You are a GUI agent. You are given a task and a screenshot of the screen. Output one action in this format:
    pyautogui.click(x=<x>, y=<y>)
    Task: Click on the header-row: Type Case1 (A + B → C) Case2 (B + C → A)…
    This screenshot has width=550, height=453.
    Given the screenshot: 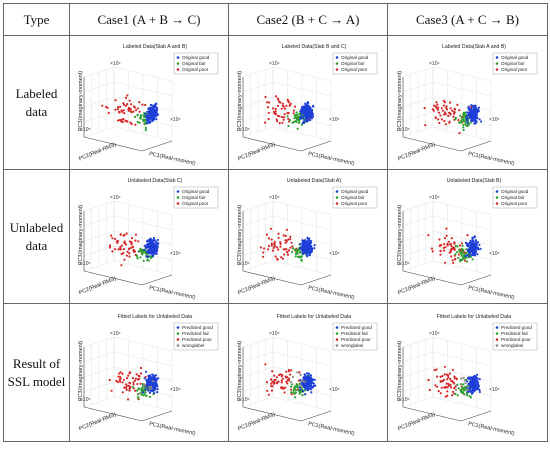 What is the action you would take?
    pyautogui.click(x=275, y=19)
    